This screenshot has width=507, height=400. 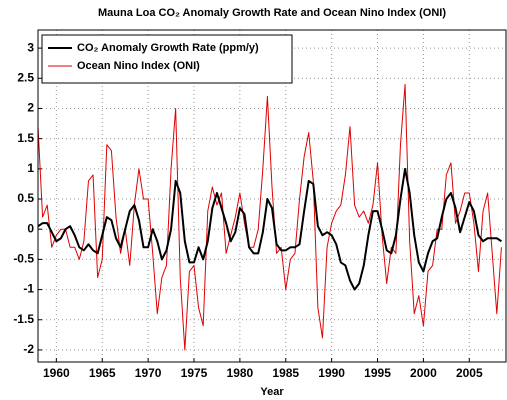 I want to click on y-tick-label: 0, so click(x=30, y=228).